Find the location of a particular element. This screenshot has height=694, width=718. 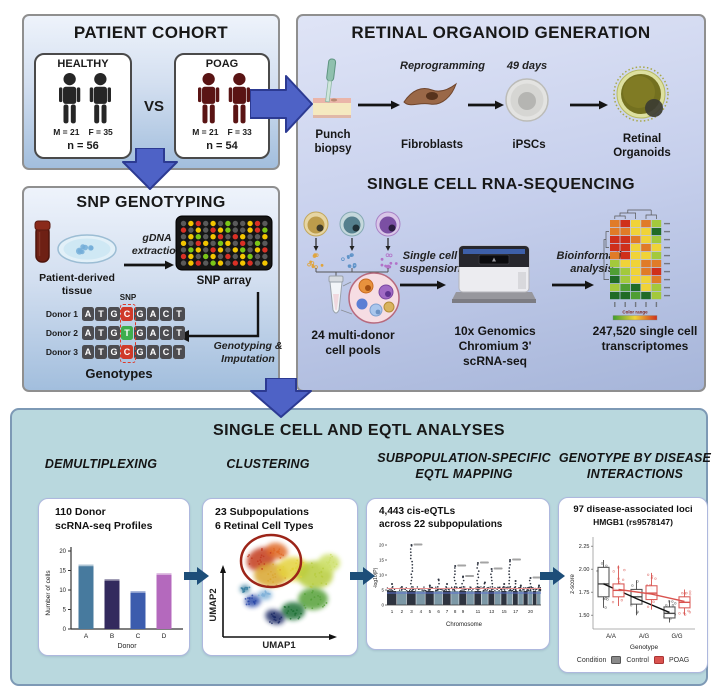

snp-array-label: SNP array is located at coordinates (224, 281).